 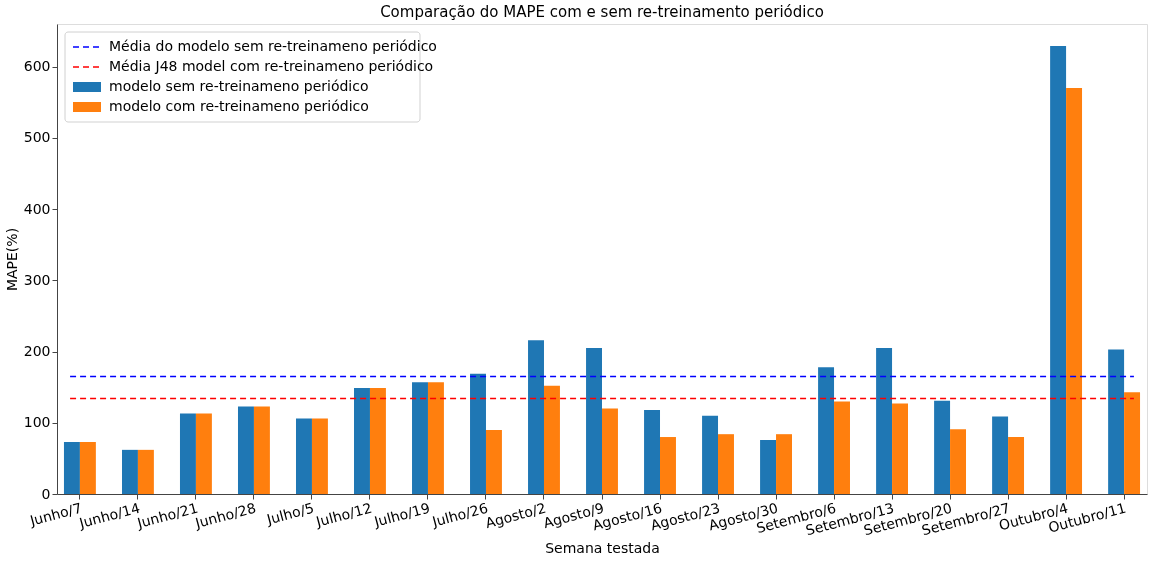 I want to click on y-tick-label: 400, so click(x=37, y=208).